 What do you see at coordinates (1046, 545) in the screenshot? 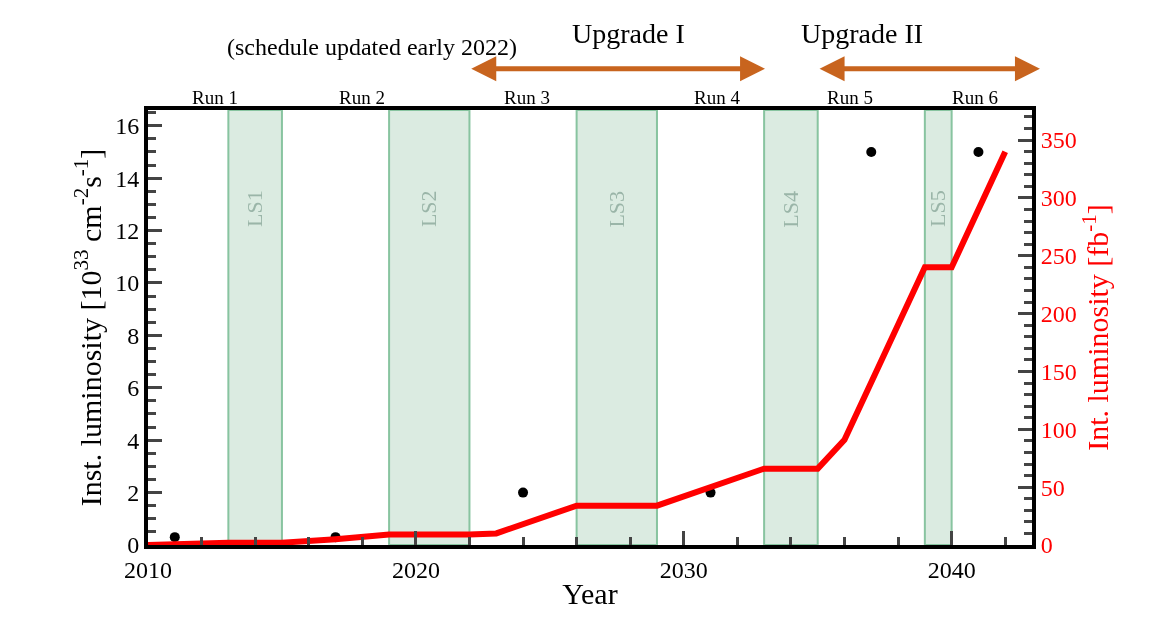
I see `y2-tick-label: 0` at bounding box center [1046, 545].